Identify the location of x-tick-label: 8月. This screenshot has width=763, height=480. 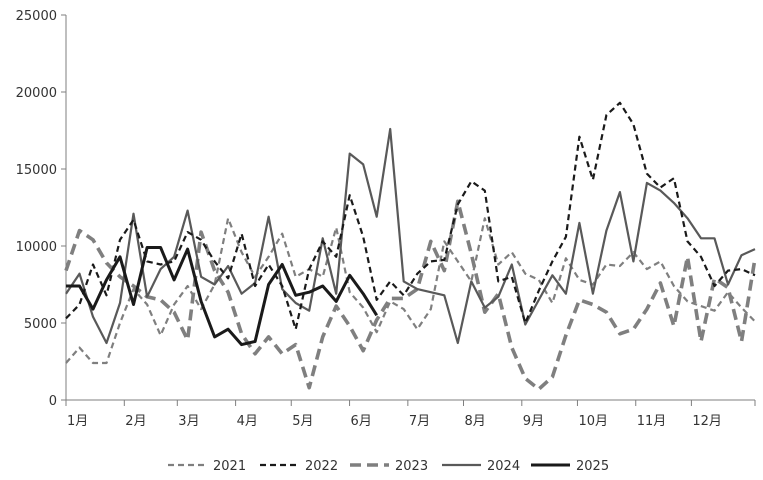
(475, 421).